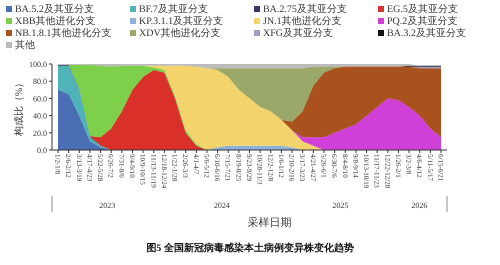  What do you see at coordinates (340, 205) in the screenshot?
I see `text: 2025` at bounding box center [340, 205].